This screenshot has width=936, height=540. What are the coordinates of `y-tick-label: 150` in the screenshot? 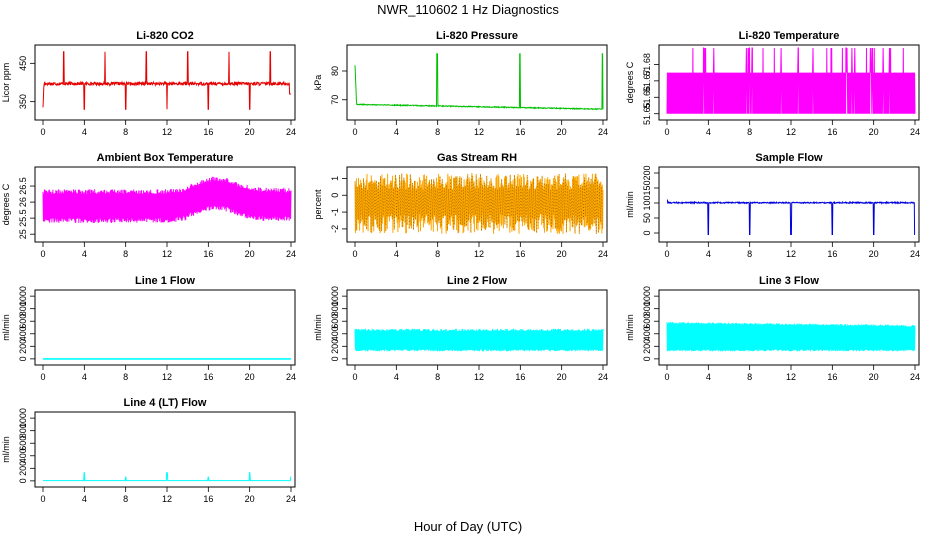 It's located at (647, 187).